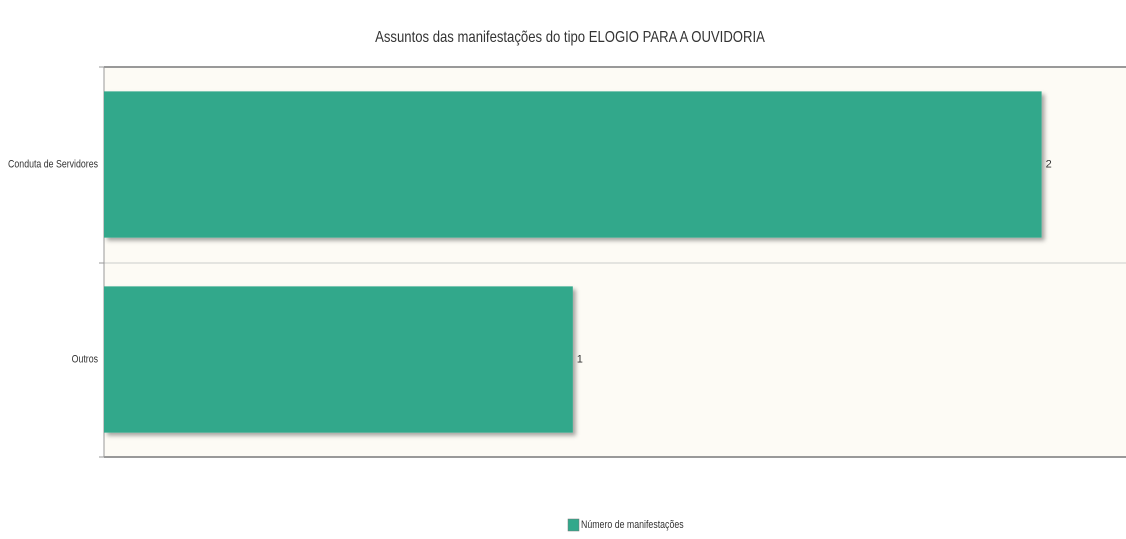 The height and width of the screenshot is (539, 1126). I want to click on y-tick-label: Conduta de Servidores, so click(53, 165).